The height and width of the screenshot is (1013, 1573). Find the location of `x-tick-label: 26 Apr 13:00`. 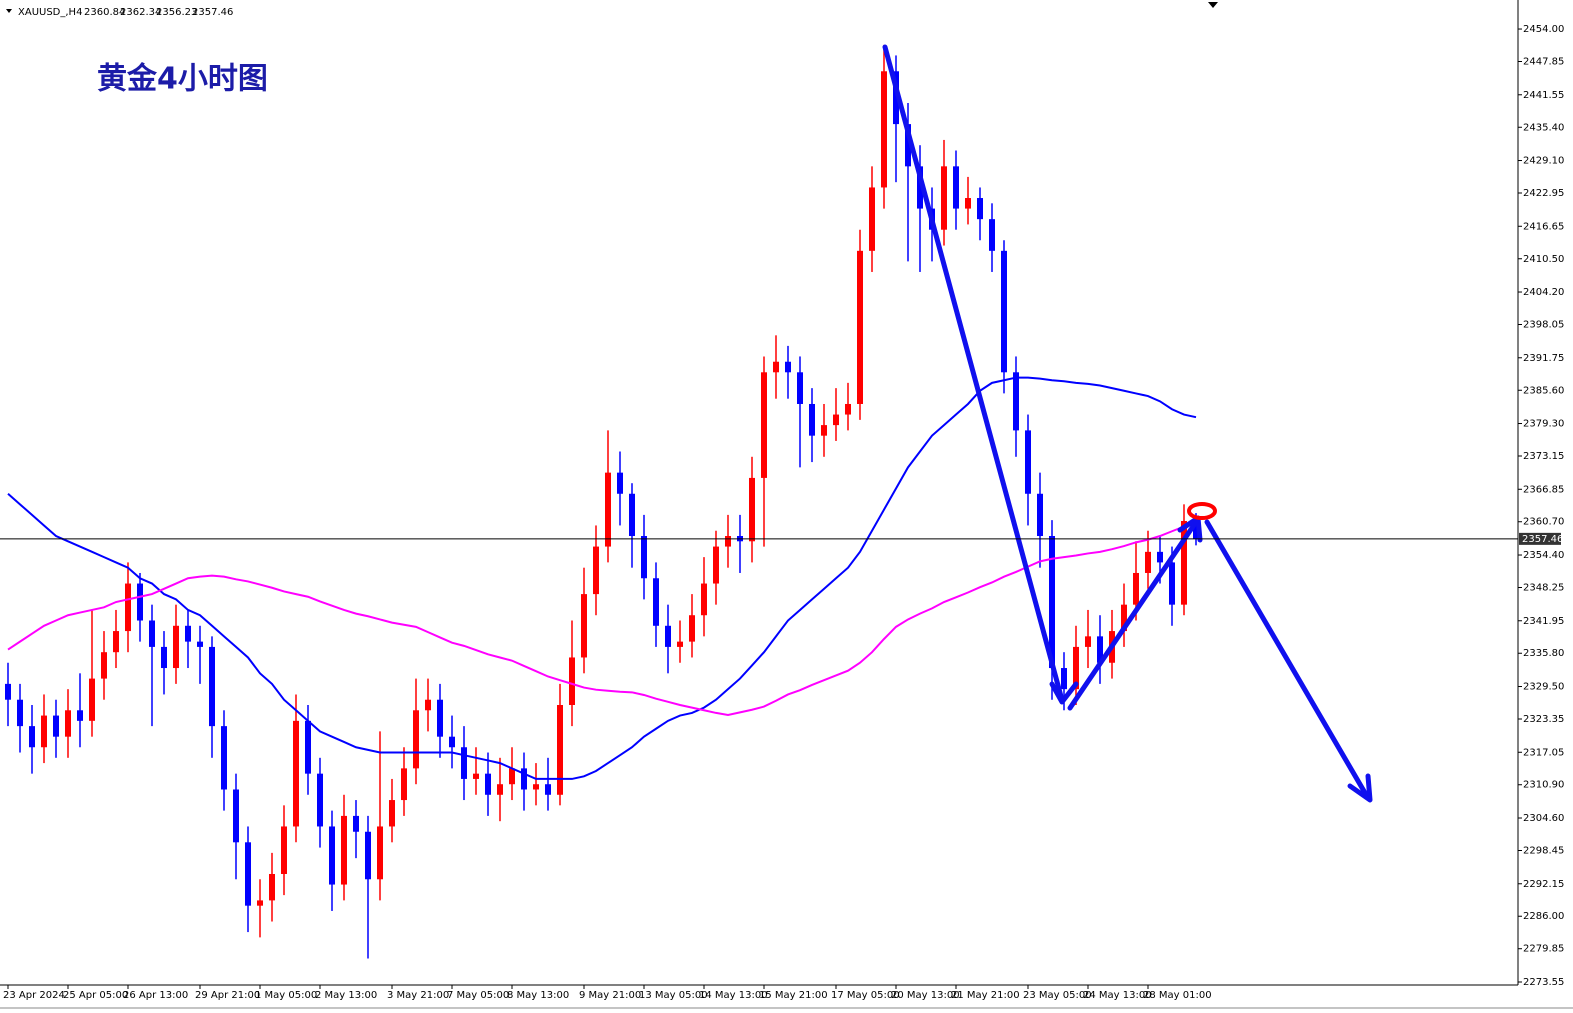

x-tick-label: 26 Apr 13:00 is located at coordinates (155, 995).